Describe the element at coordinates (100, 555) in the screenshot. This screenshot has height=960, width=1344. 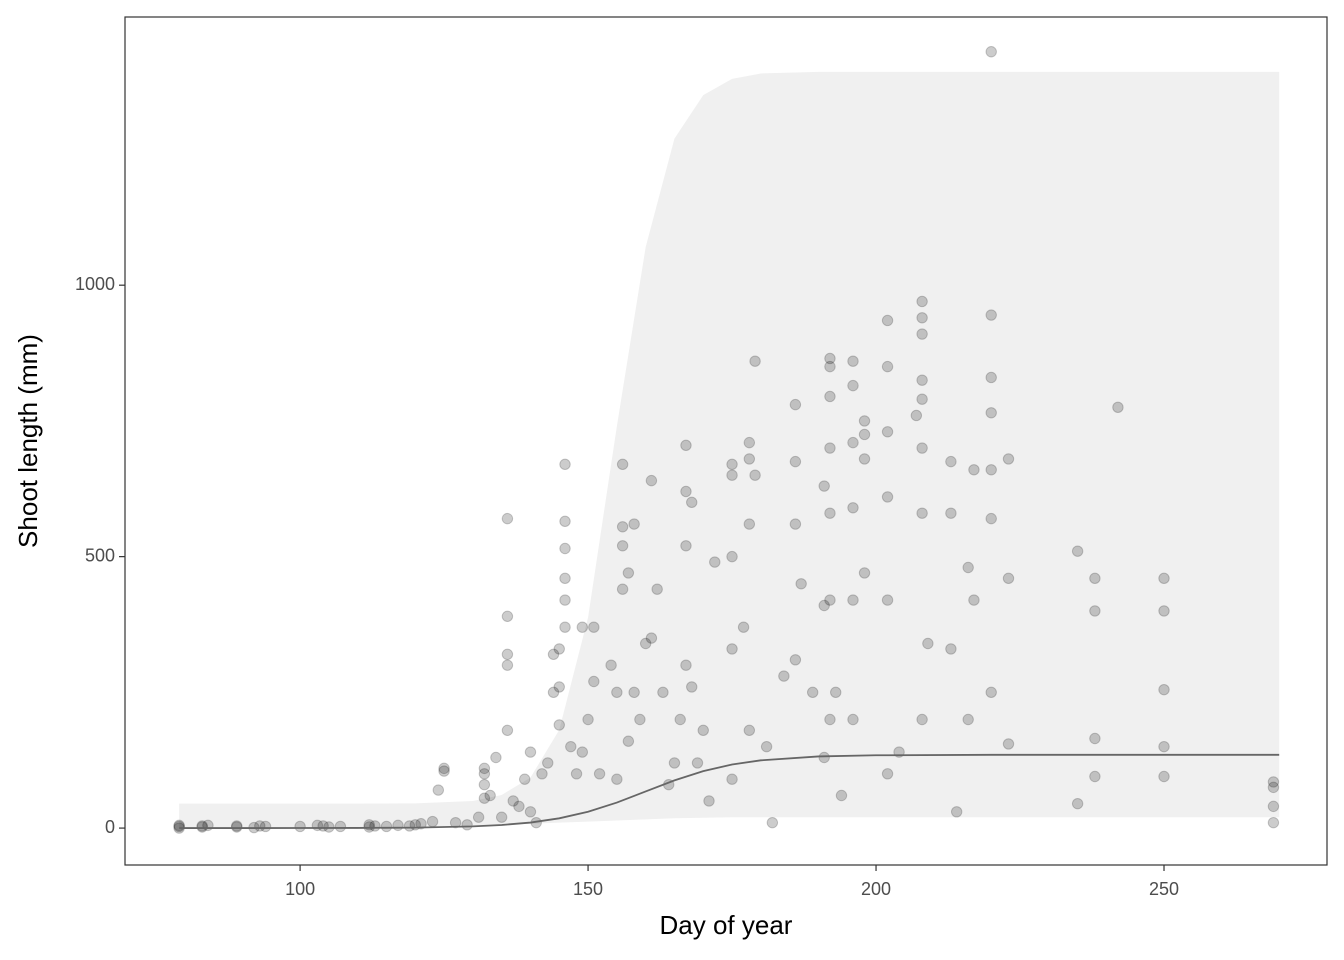
I see `y-tick-label: 500` at that location.